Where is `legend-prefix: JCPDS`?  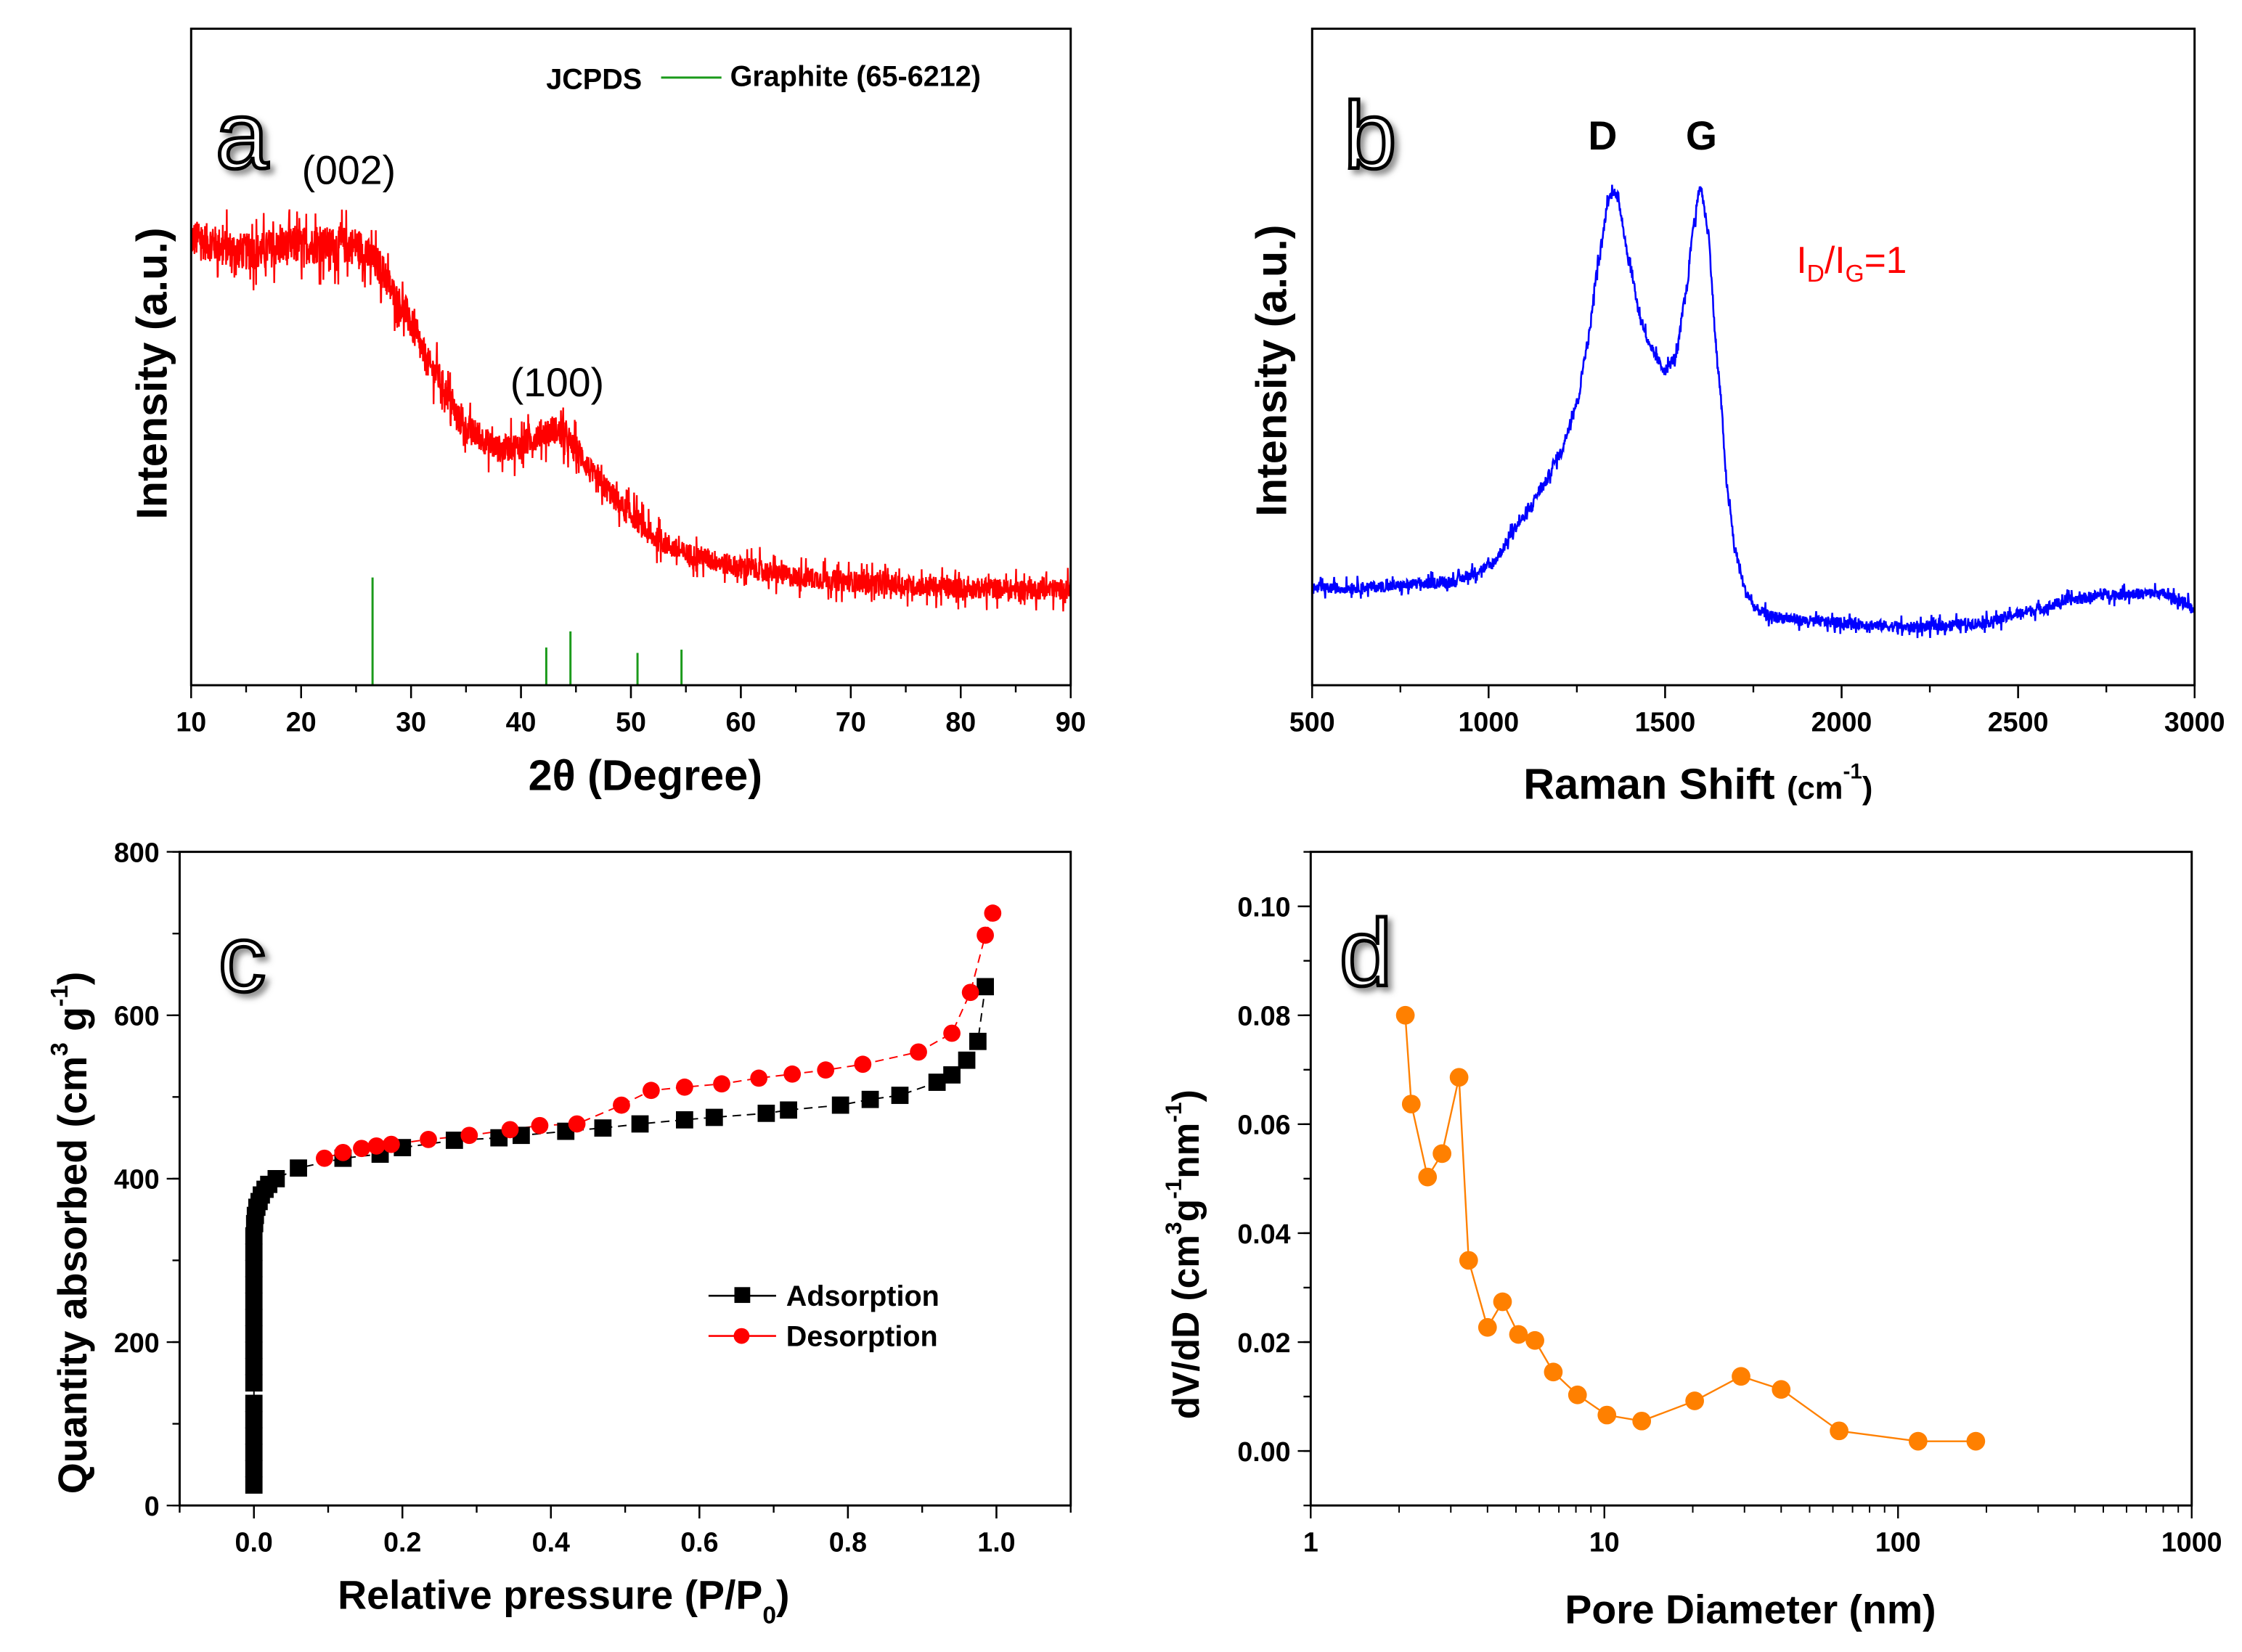 legend-prefix: JCPDS is located at coordinates (594, 80).